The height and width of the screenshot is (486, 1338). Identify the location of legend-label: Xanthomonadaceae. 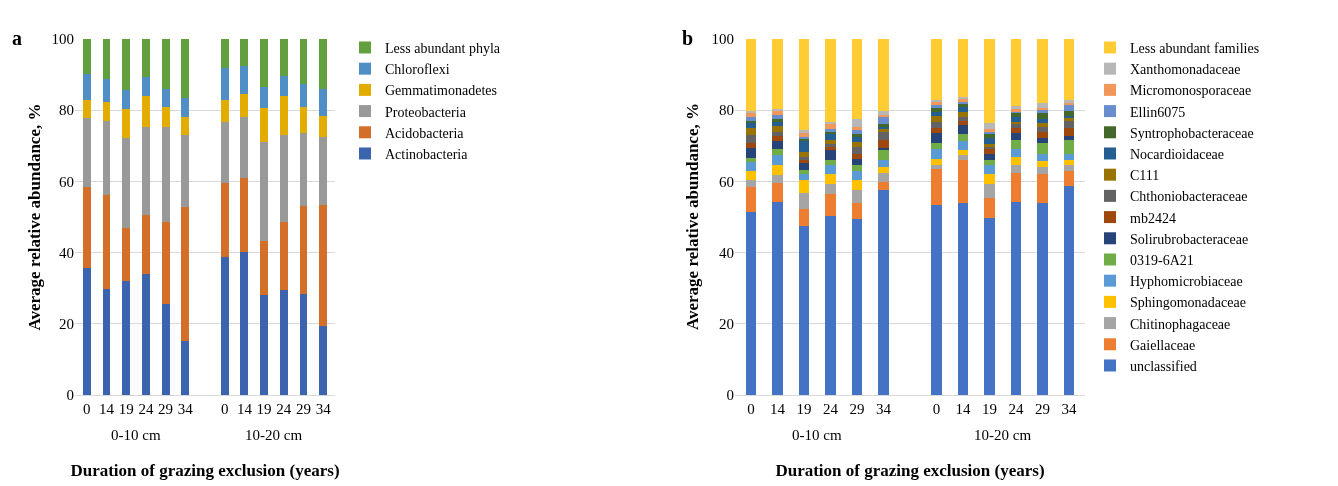
(1185, 70).